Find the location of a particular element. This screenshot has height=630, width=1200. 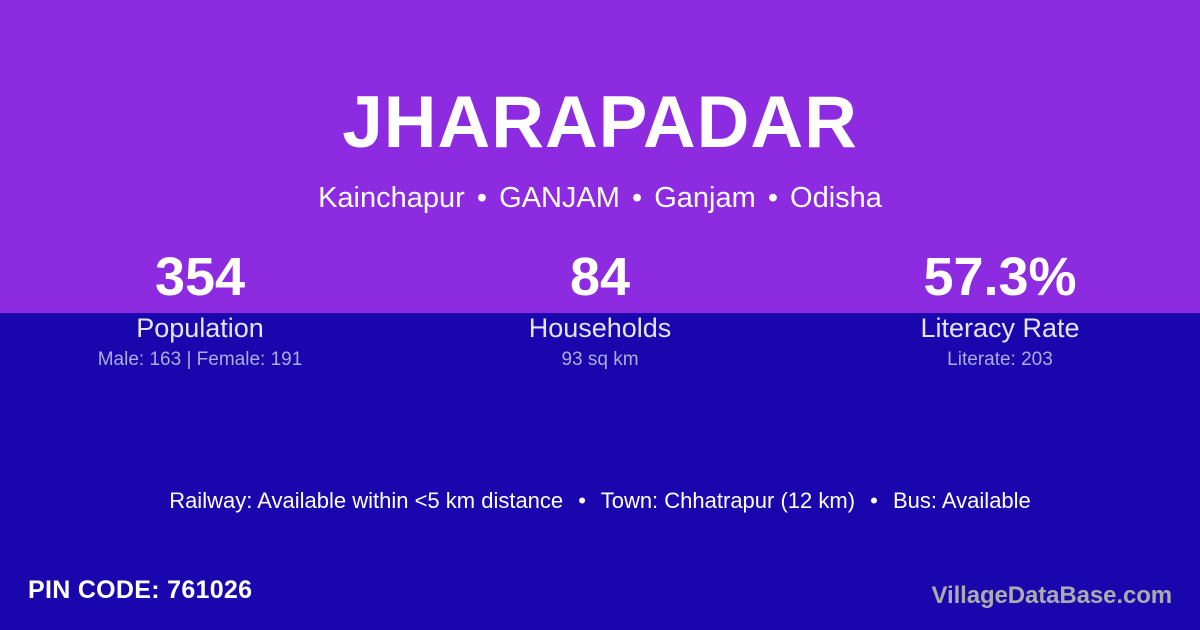

stat-value: 354 is located at coordinates (200, 277).